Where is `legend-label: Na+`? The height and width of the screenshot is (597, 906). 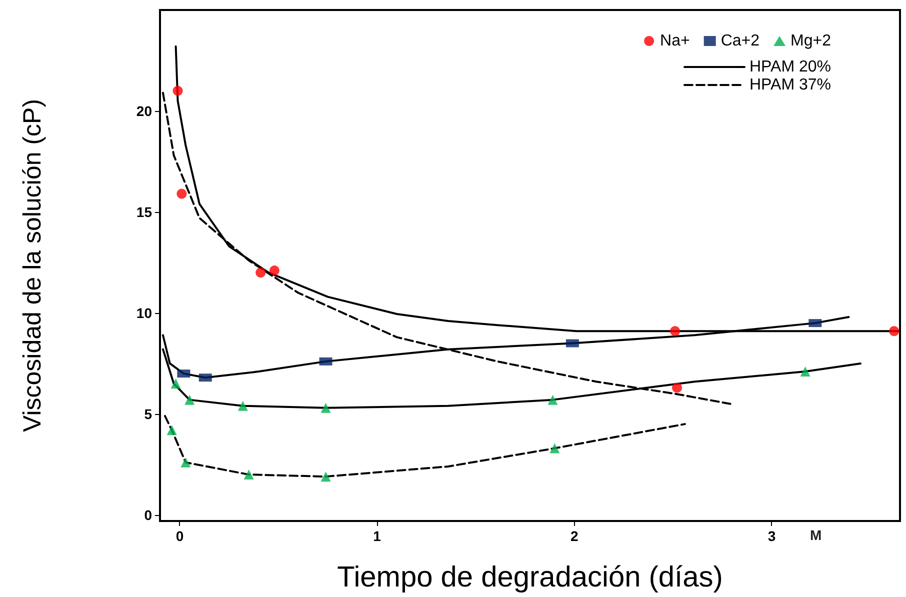
legend-label: Na+ is located at coordinates (675, 41).